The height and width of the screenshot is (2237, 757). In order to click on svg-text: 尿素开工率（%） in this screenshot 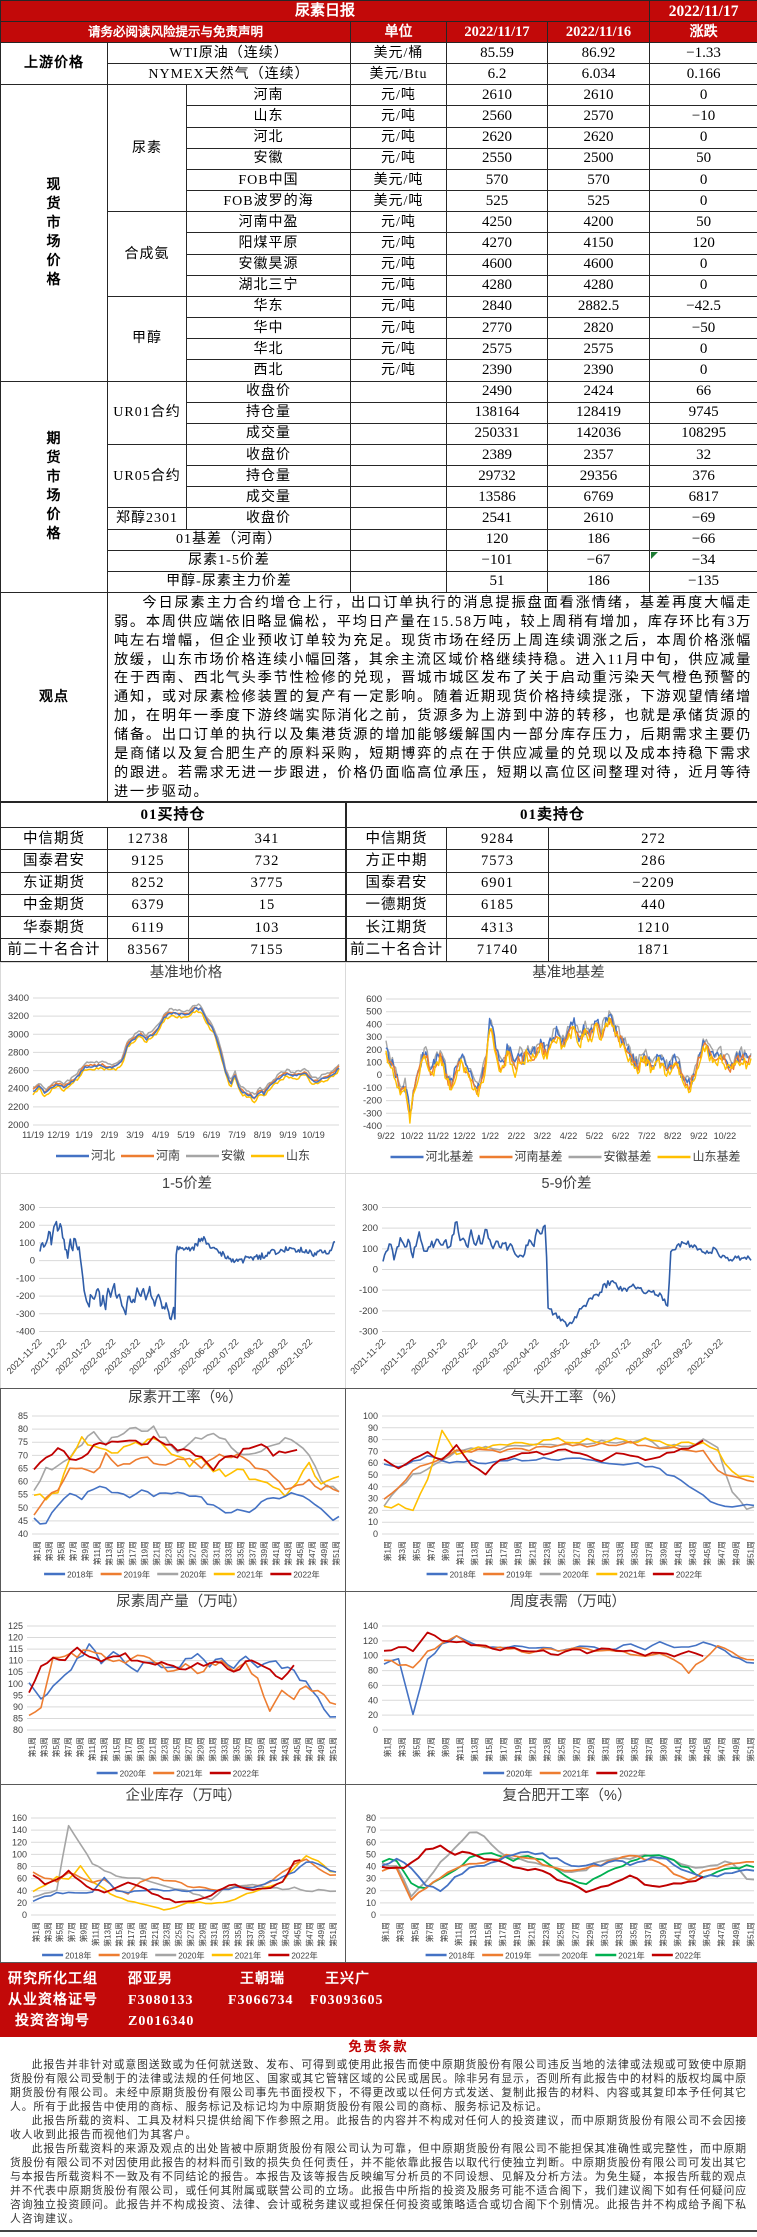, I will do `click(185, 1397)`.